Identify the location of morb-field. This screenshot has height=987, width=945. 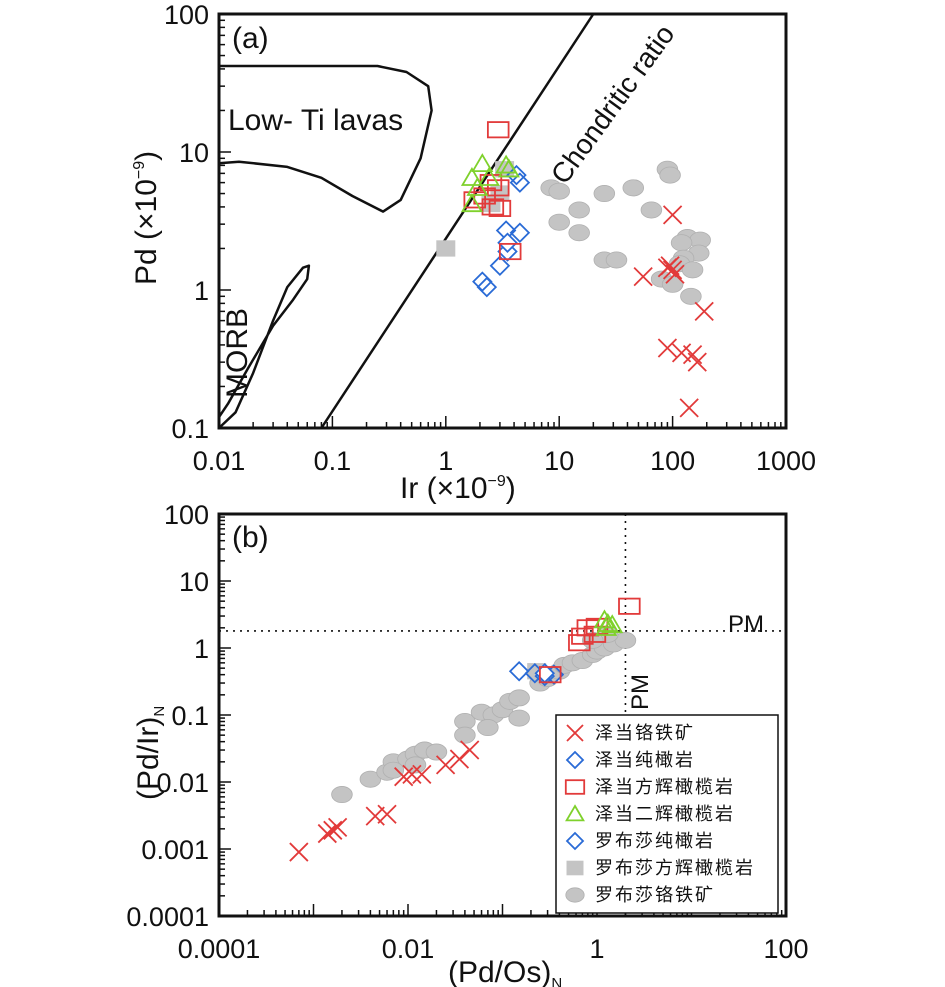
(264, 347).